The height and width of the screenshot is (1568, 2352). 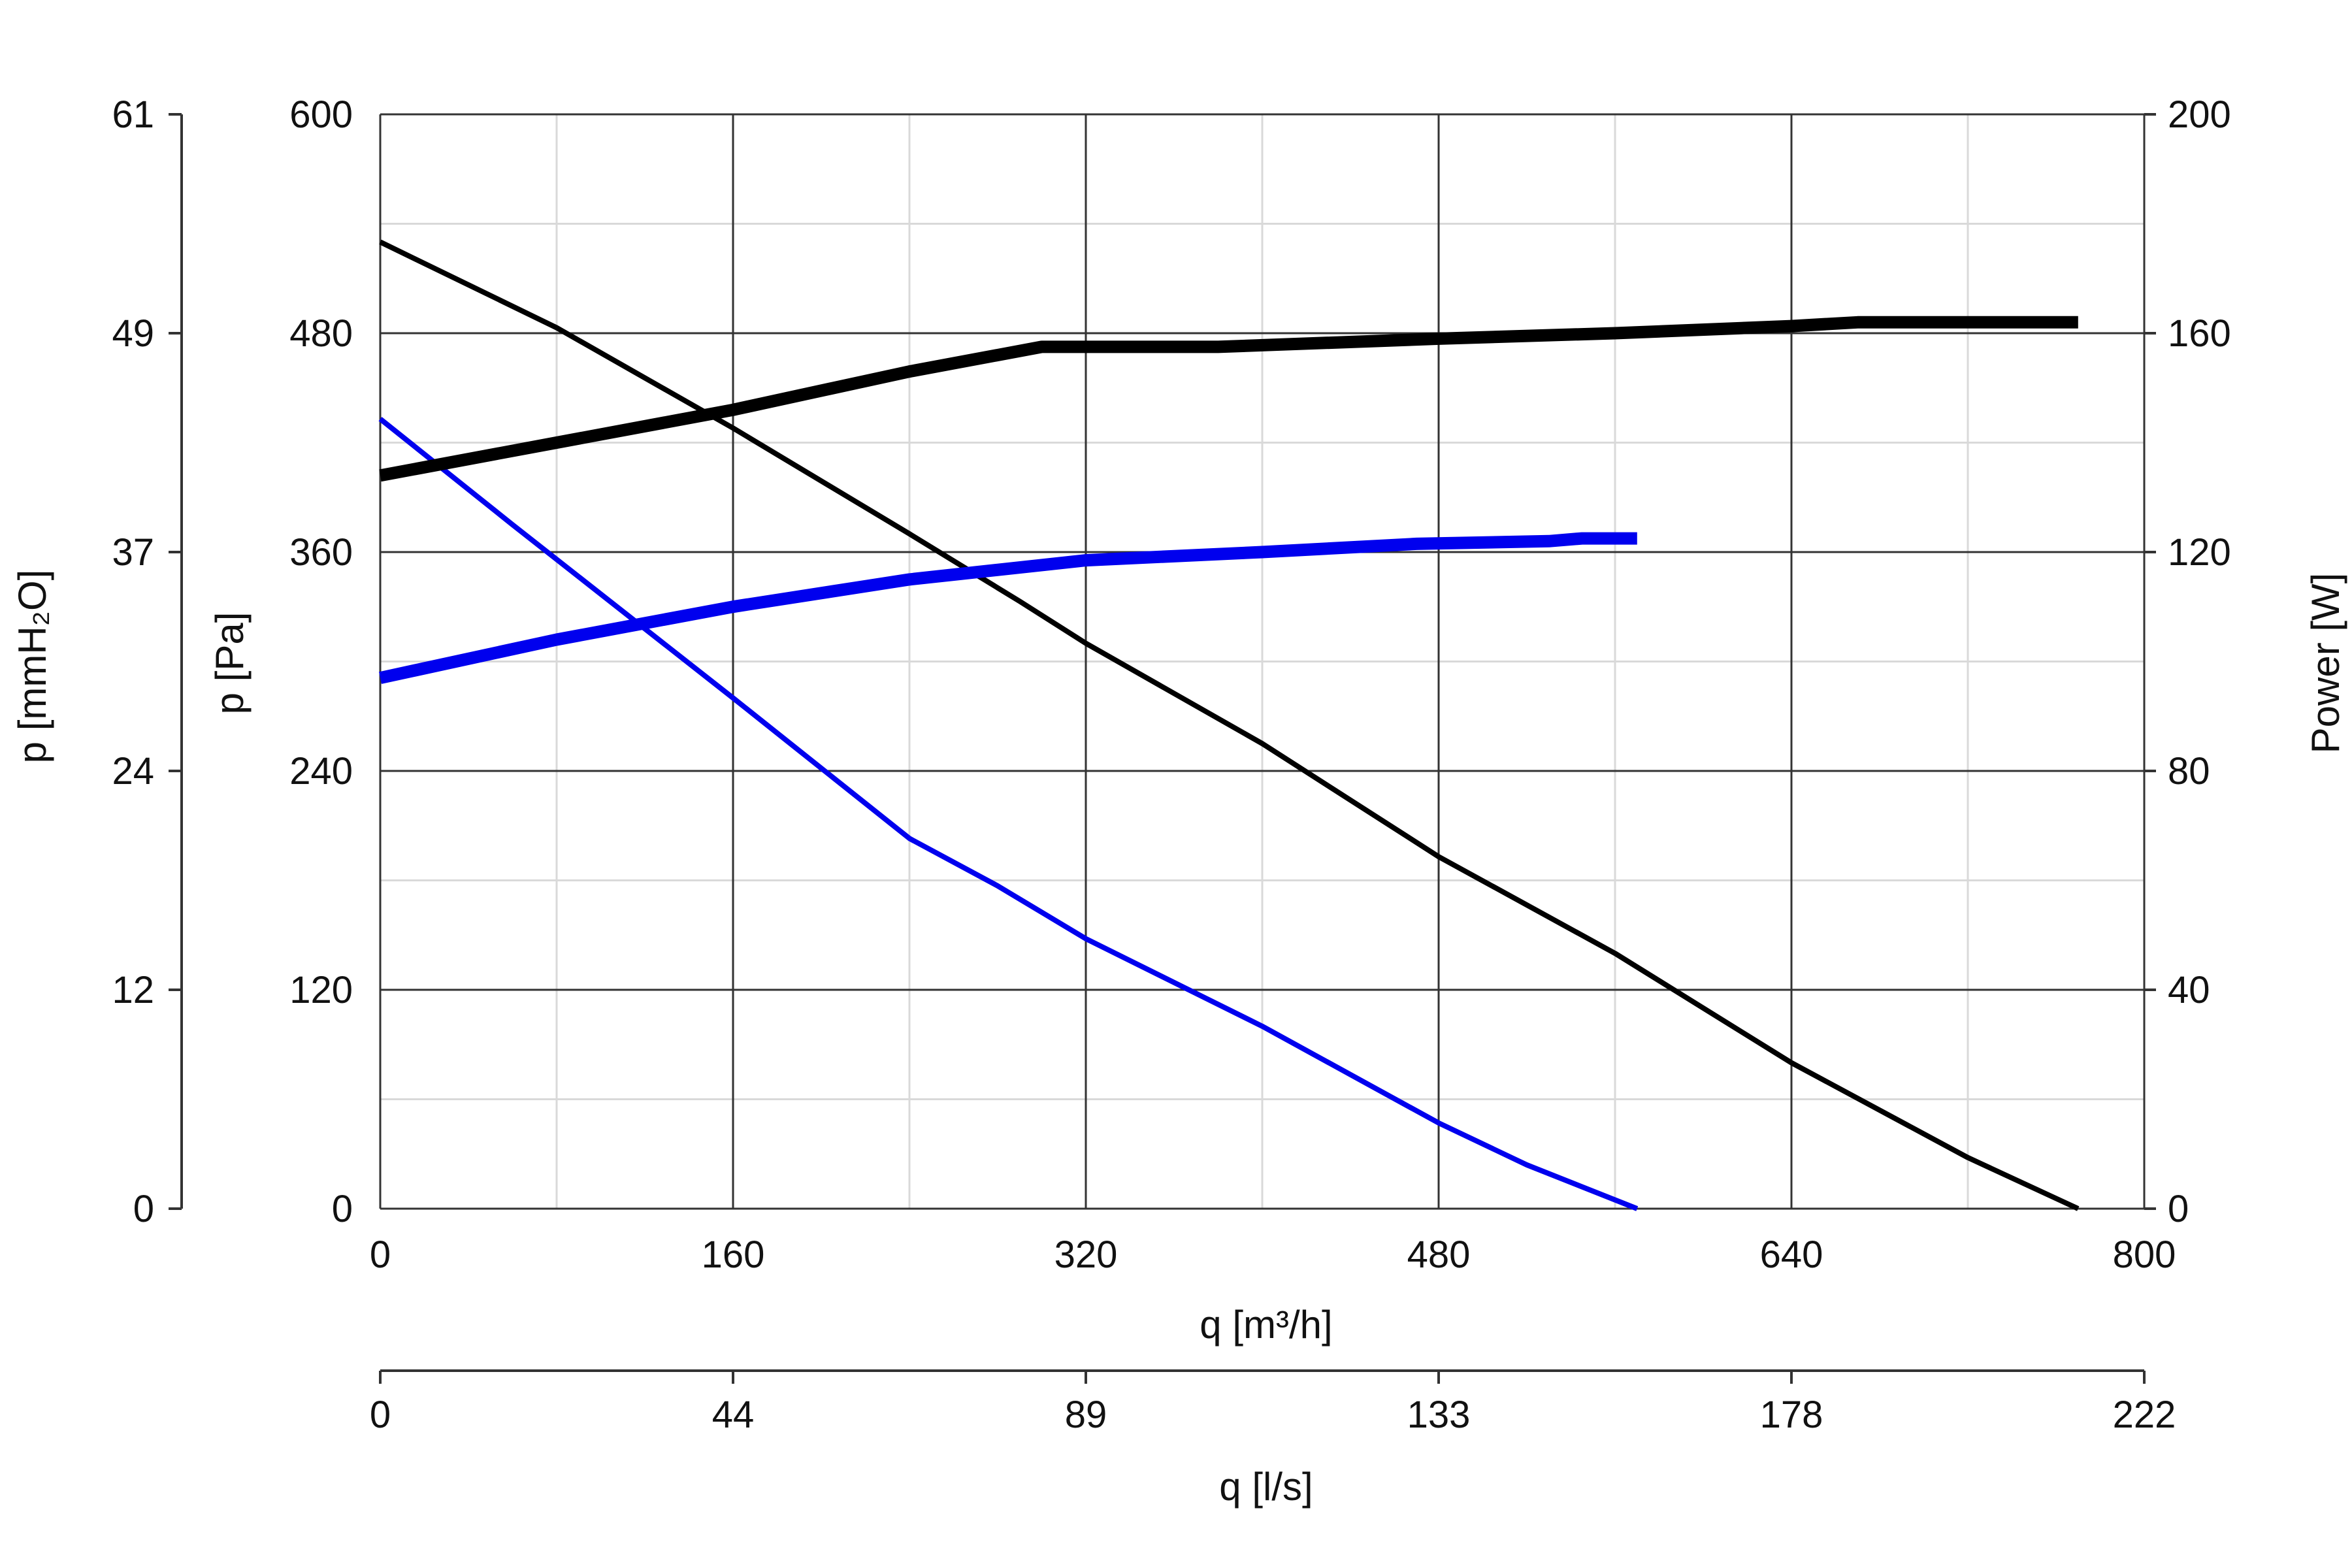 What do you see at coordinates (2325, 663) in the screenshot?
I see `y-axis-right-title: Power [W]` at bounding box center [2325, 663].